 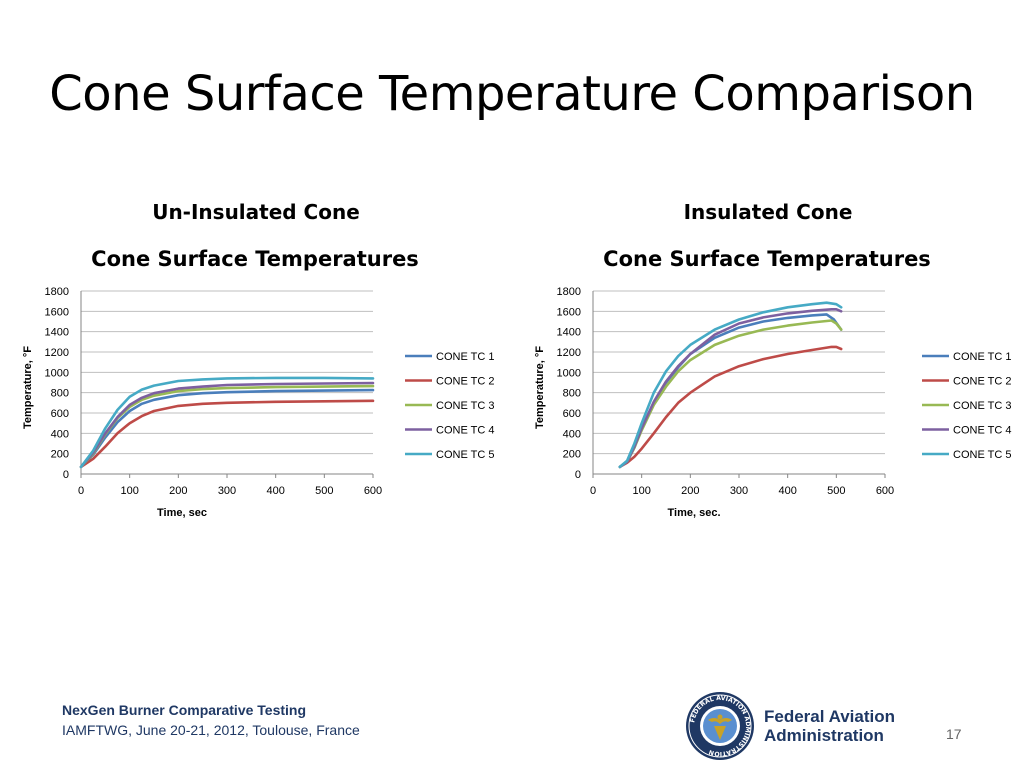 What do you see at coordinates (694, 513) in the screenshot?
I see `x-axis-label: Time, sec.` at bounding box center [694, 513].